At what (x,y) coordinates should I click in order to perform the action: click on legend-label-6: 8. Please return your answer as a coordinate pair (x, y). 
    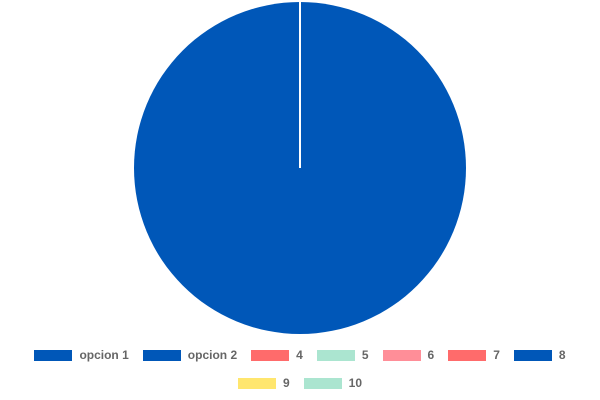
    Looking at the image, I should click on (562, 355).